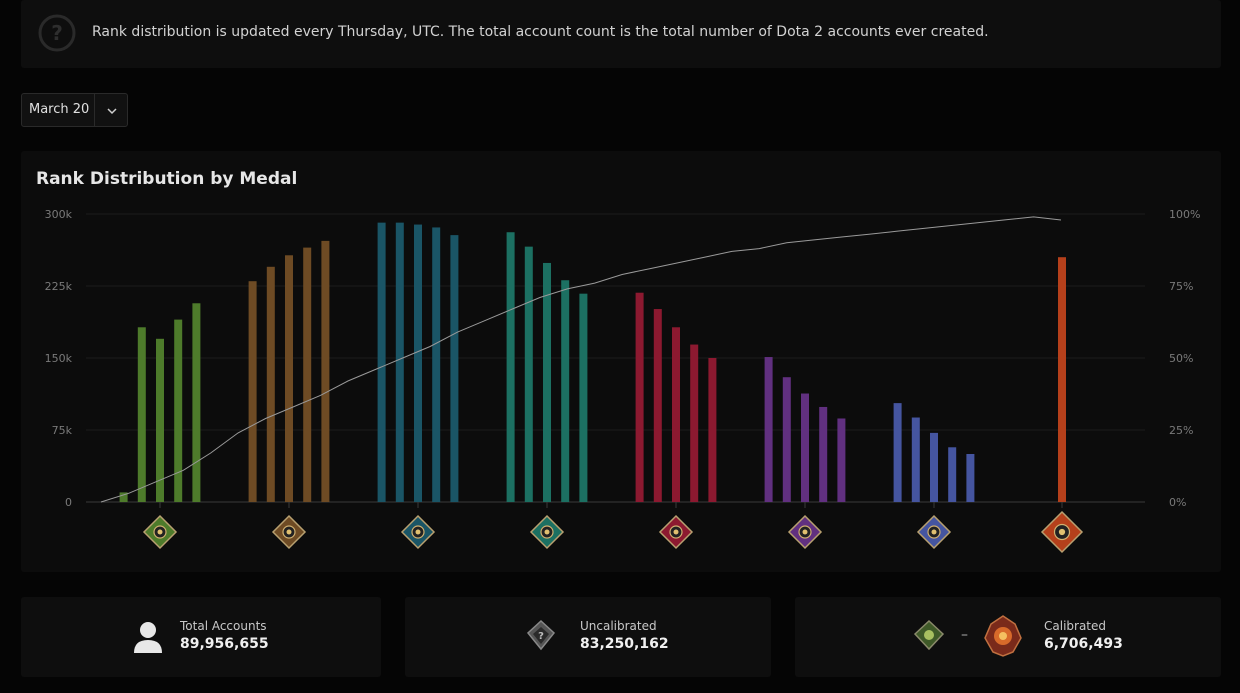 This screenshot has height=693, width=1240. I want to click on total-accounts-card: Total Accounts 89,956,655, so click(201, 637).